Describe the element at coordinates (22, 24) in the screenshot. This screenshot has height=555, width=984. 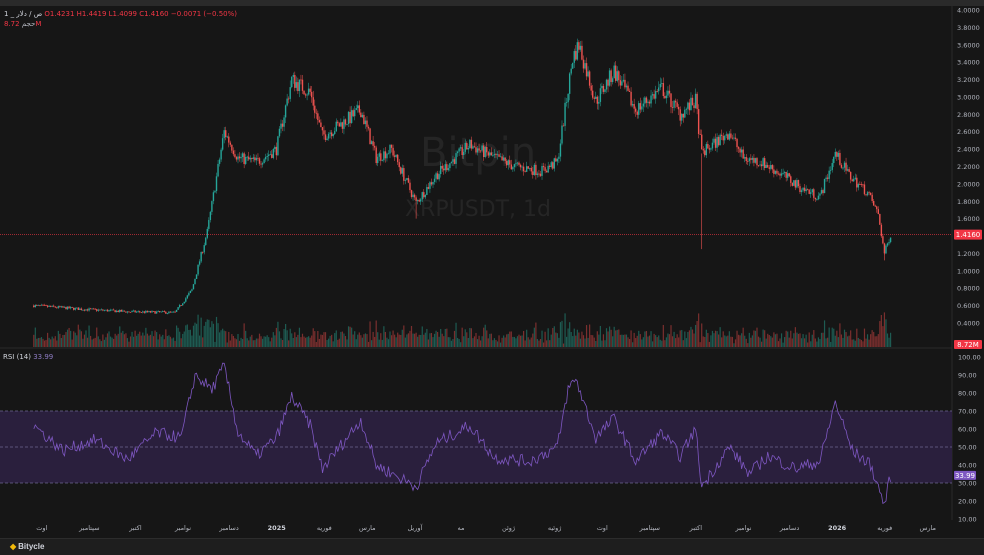
I see `volume-legend: حجم 8.72M` at that location.